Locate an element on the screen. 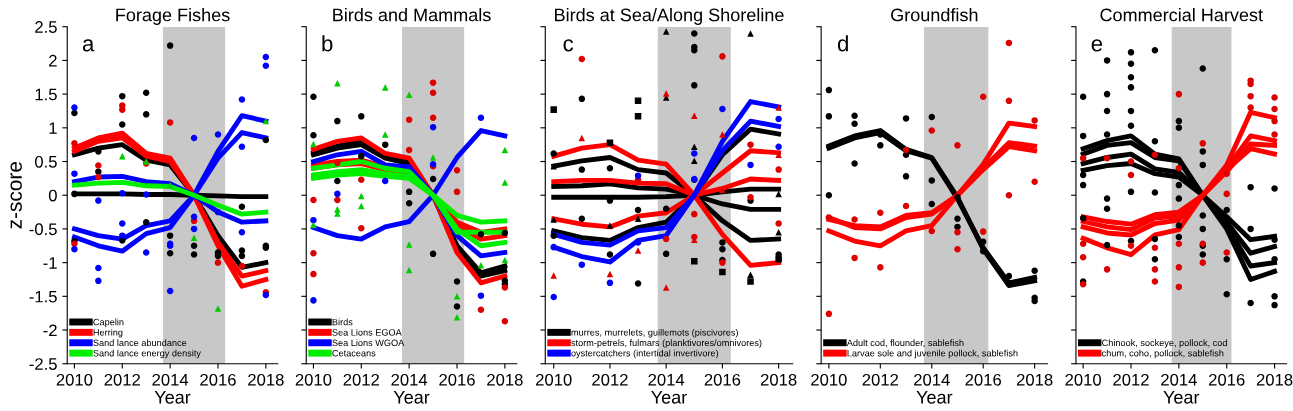  chart-title: Forage Fishes is located at coordinates (173, 16).